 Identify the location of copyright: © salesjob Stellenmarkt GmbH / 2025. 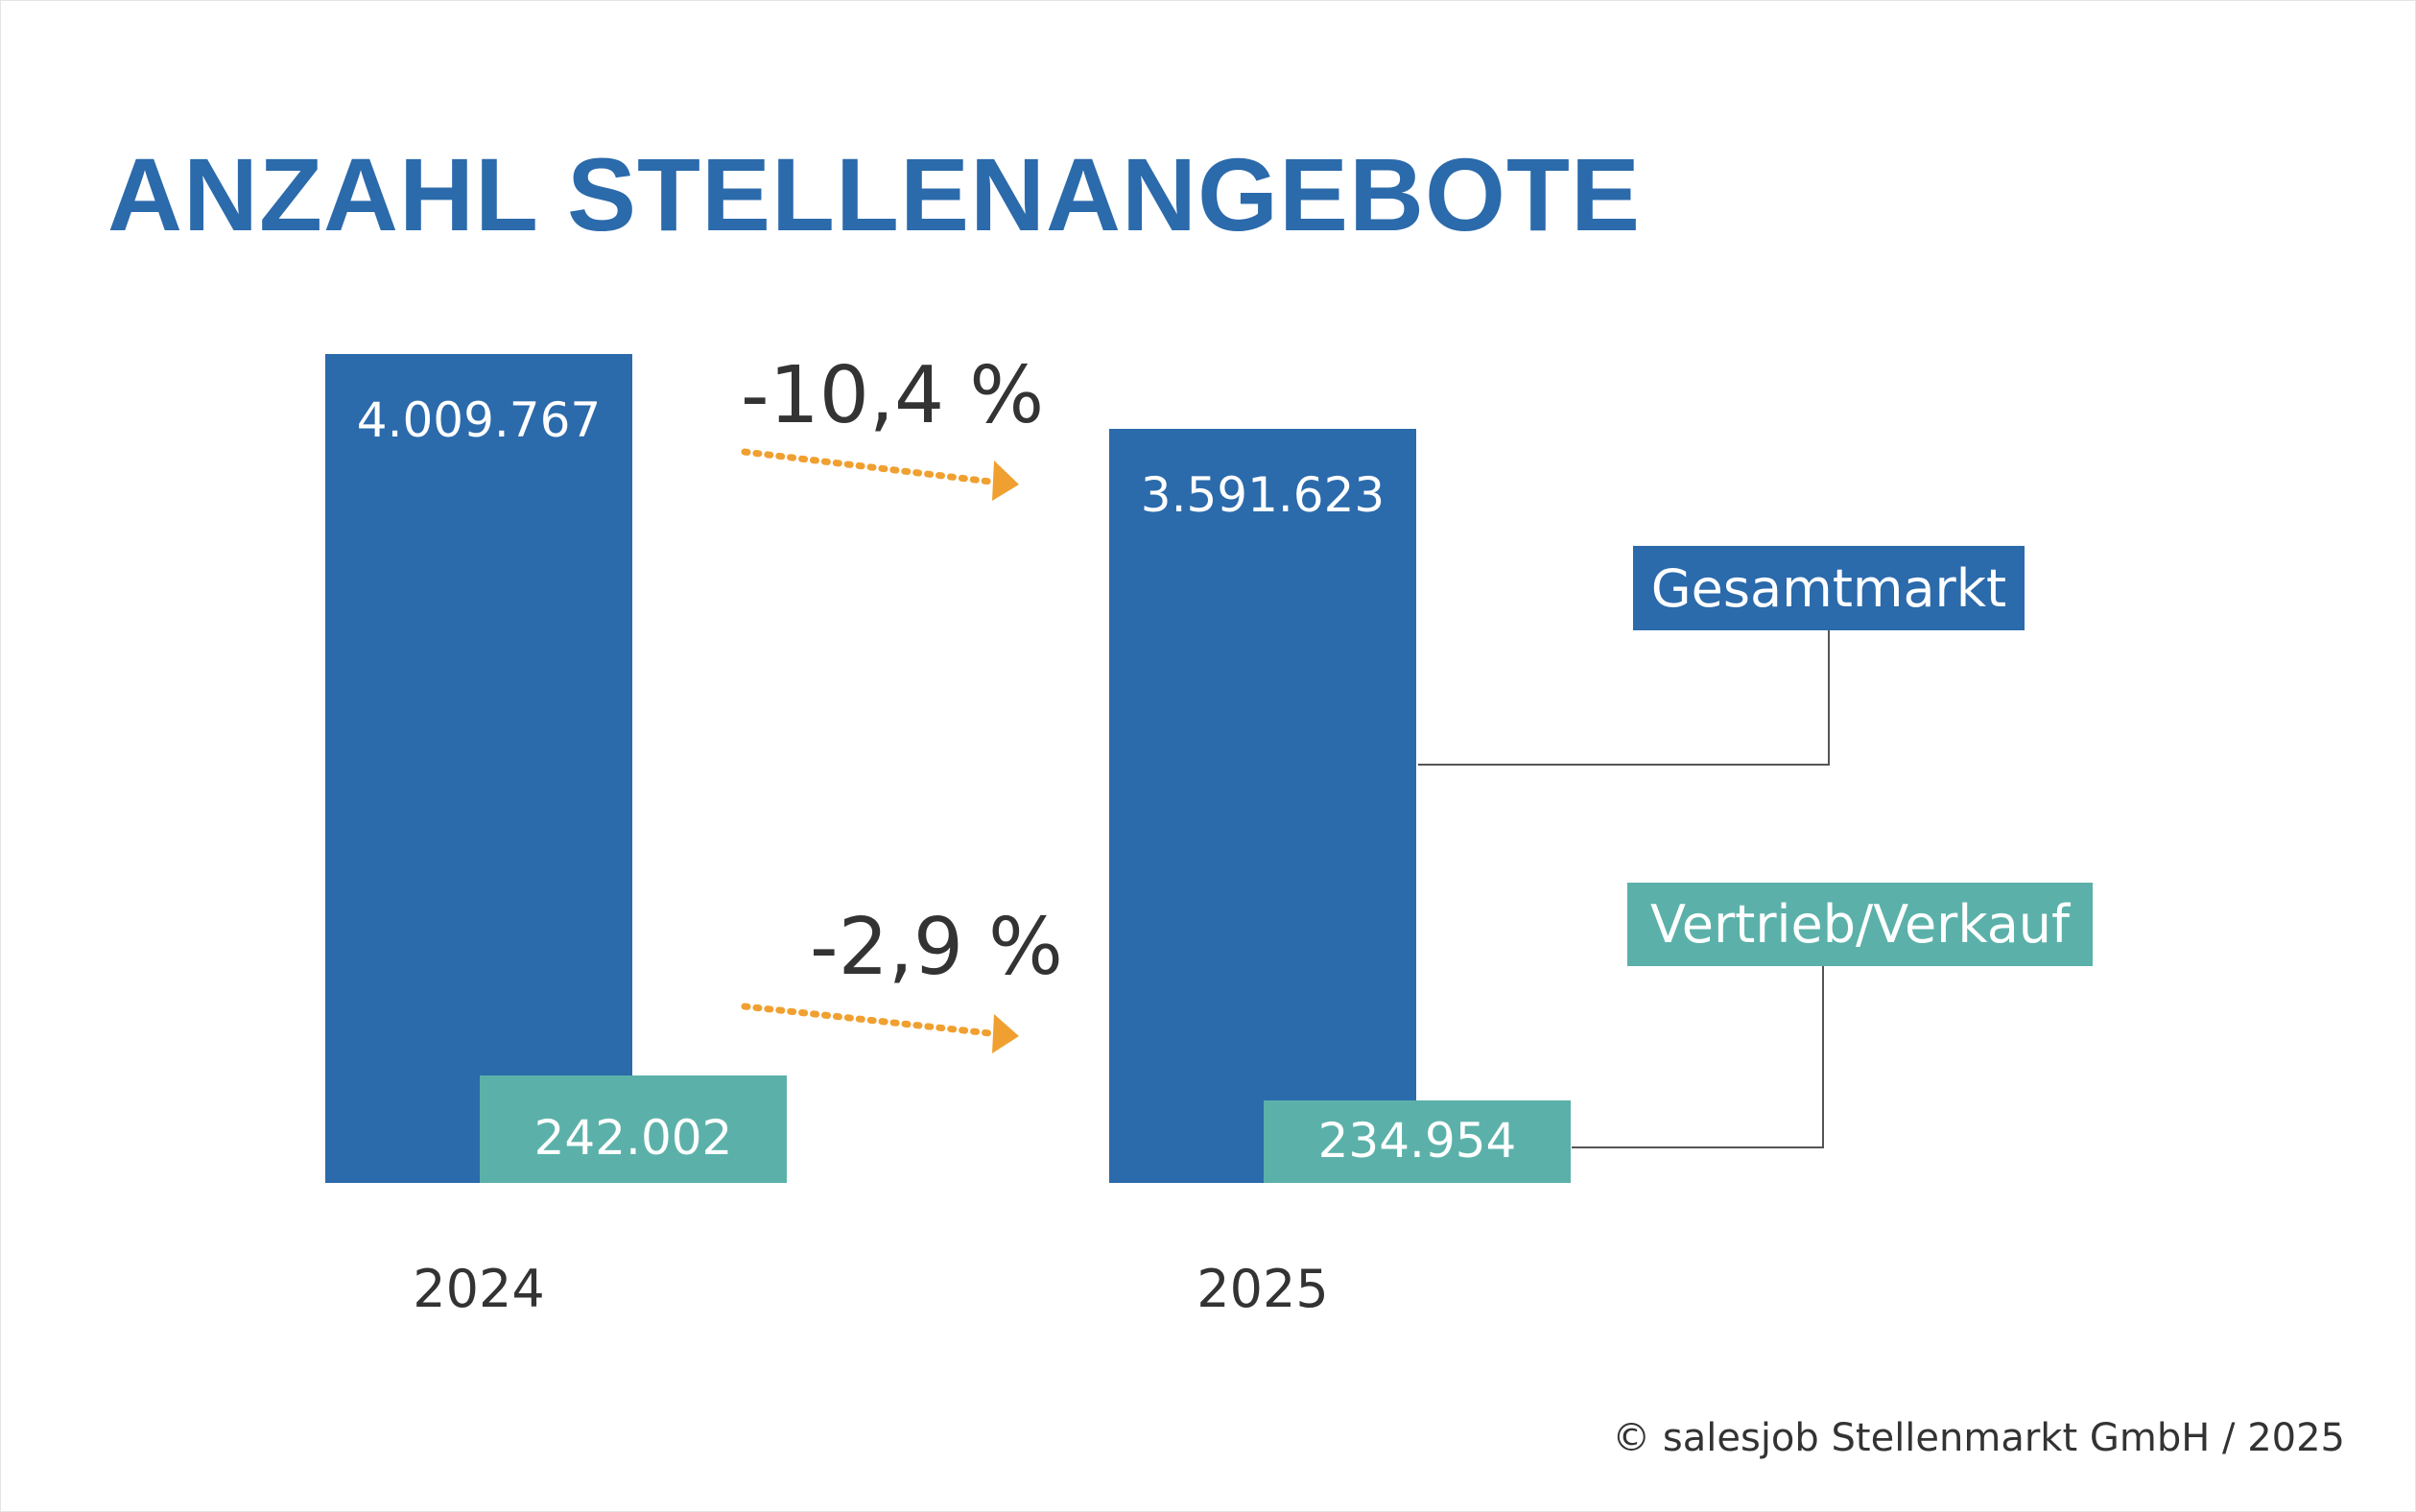
(1978, 1438).